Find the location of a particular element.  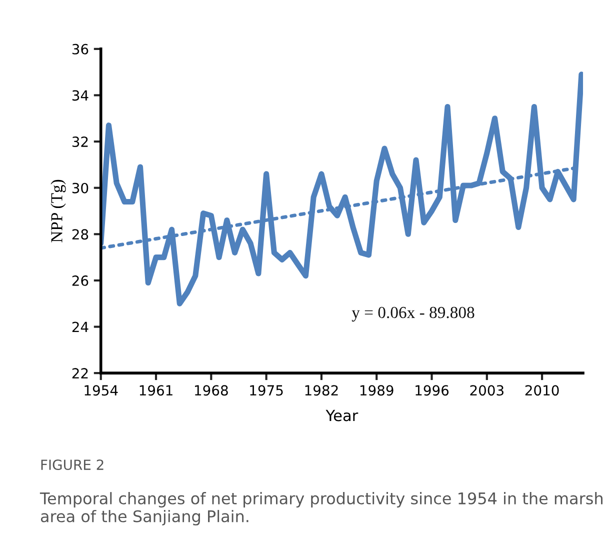

x-tick-label: 1975 is located at coordinates (266, 390).